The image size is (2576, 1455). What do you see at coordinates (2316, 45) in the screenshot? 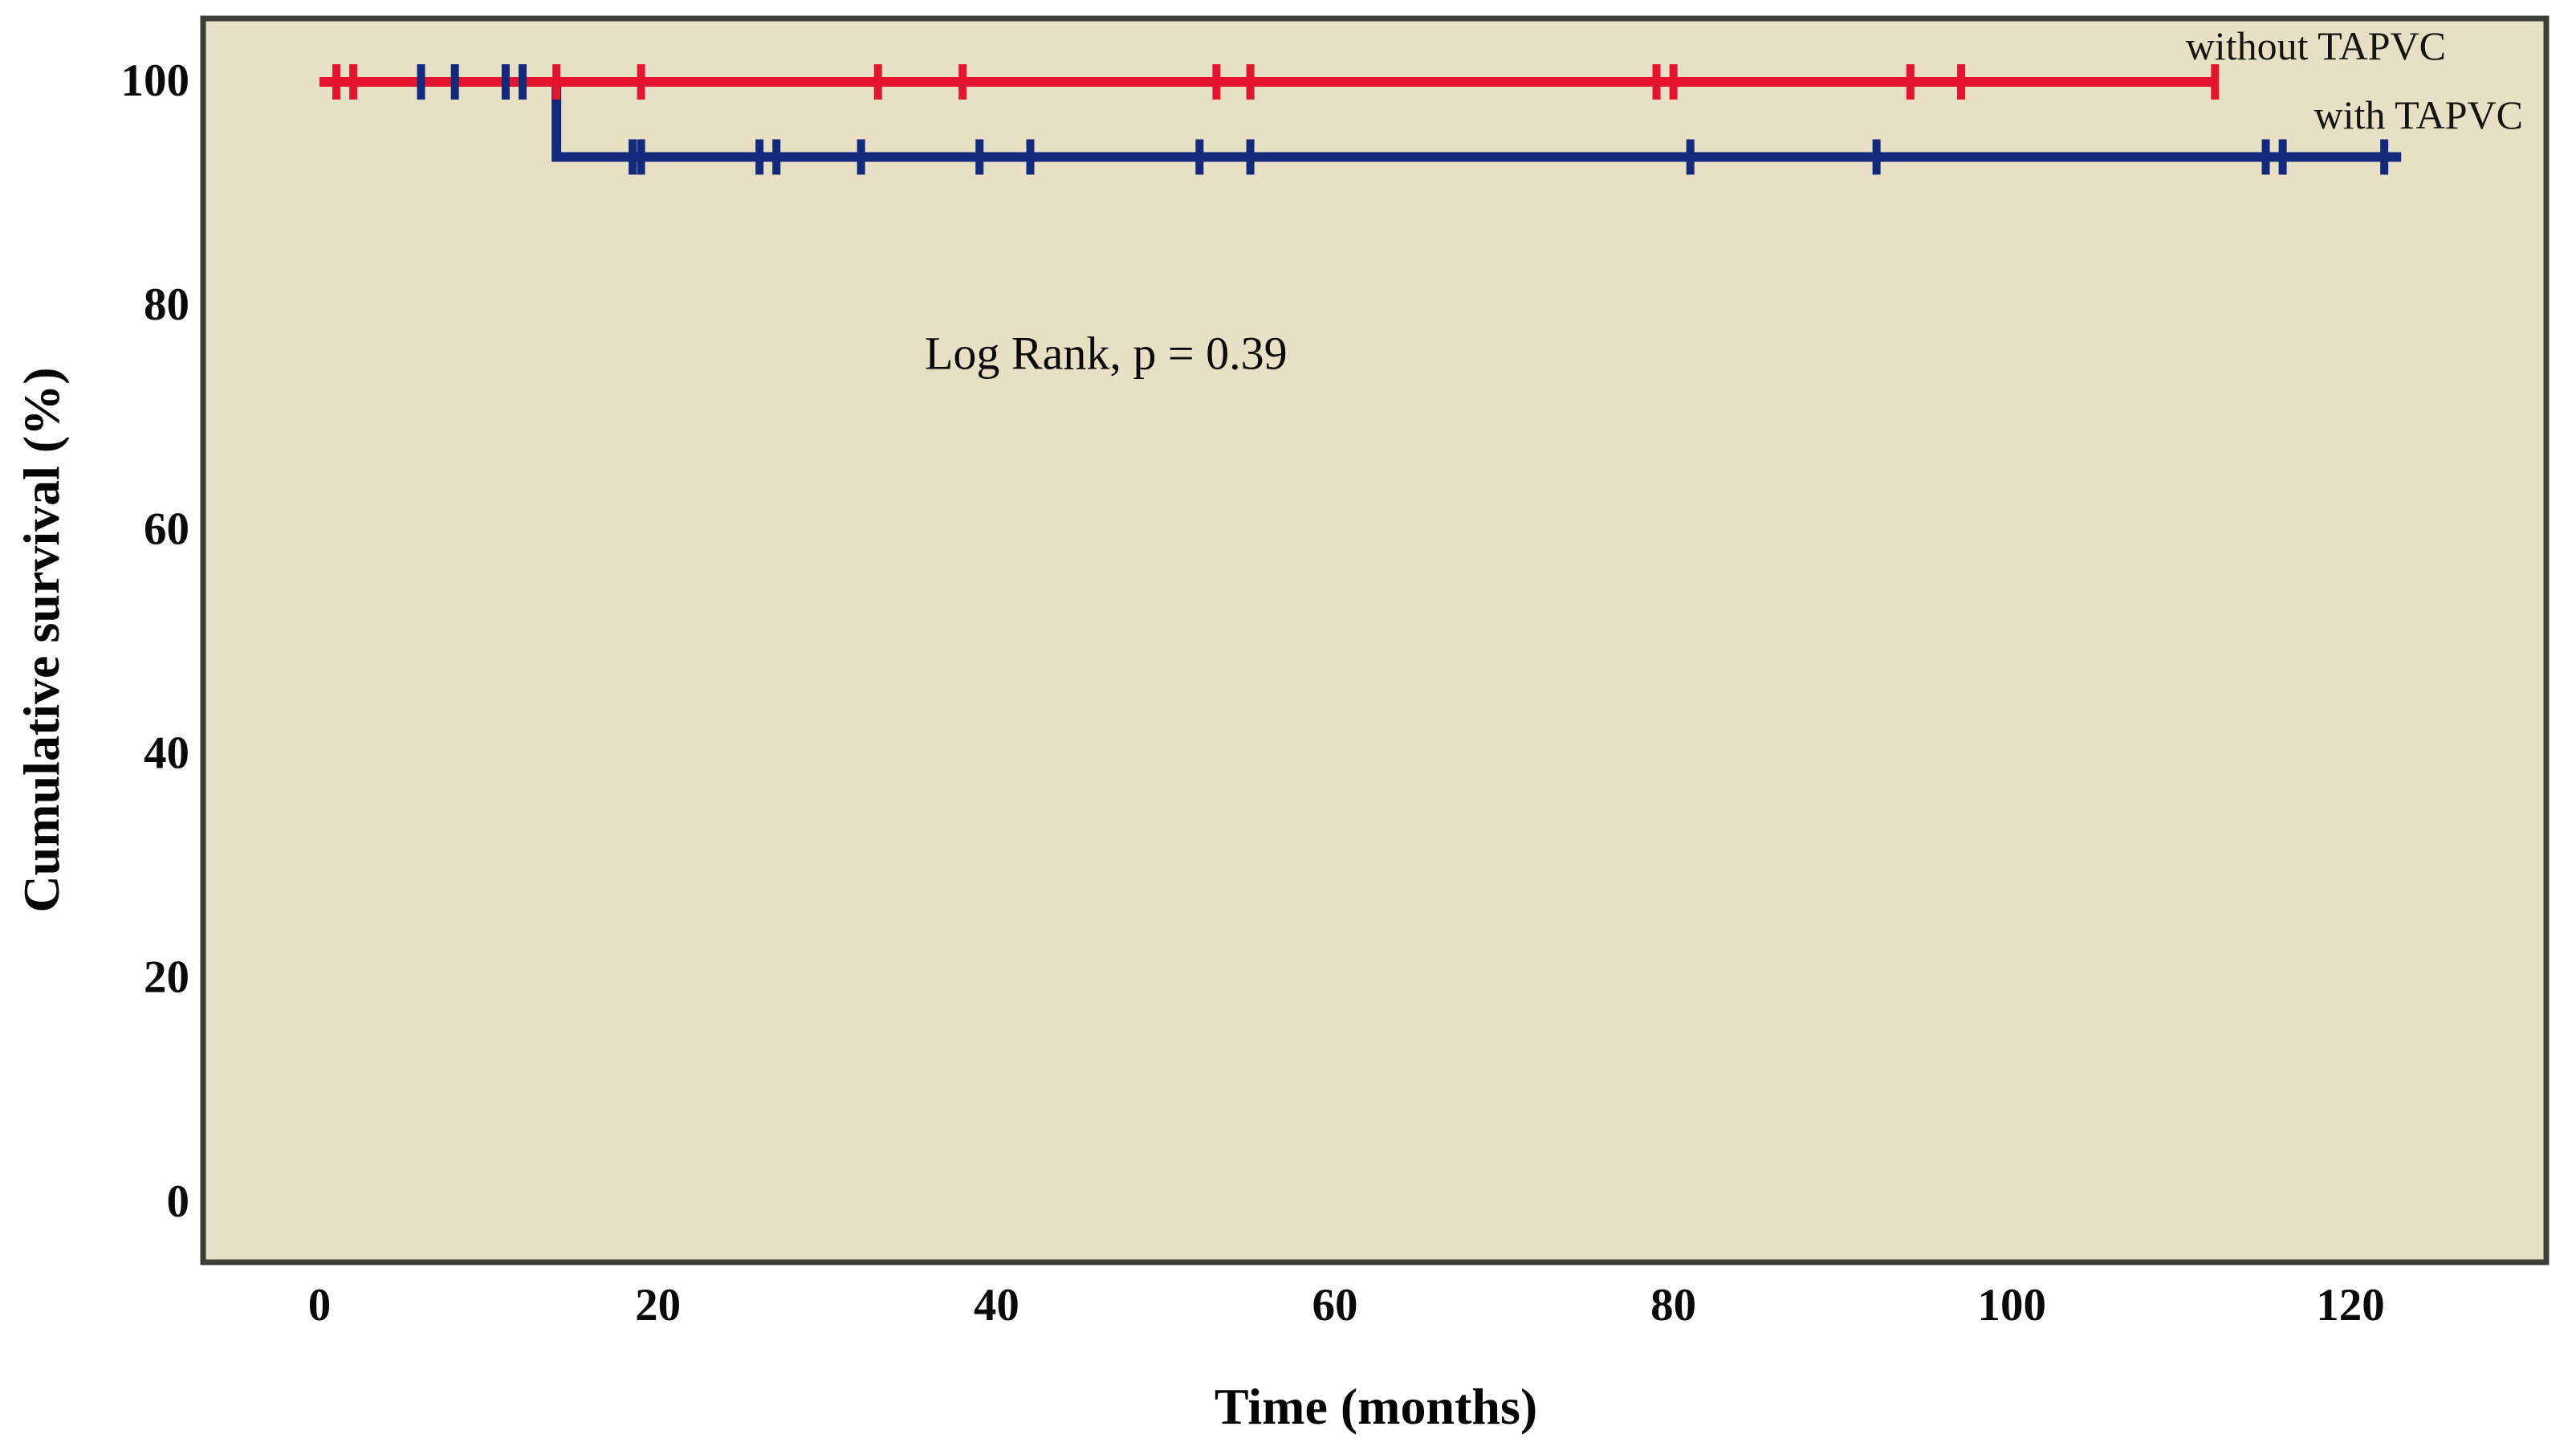
I see `legend-label-without-tapvc: without TAPVC` at bounding box center [2316, 45].